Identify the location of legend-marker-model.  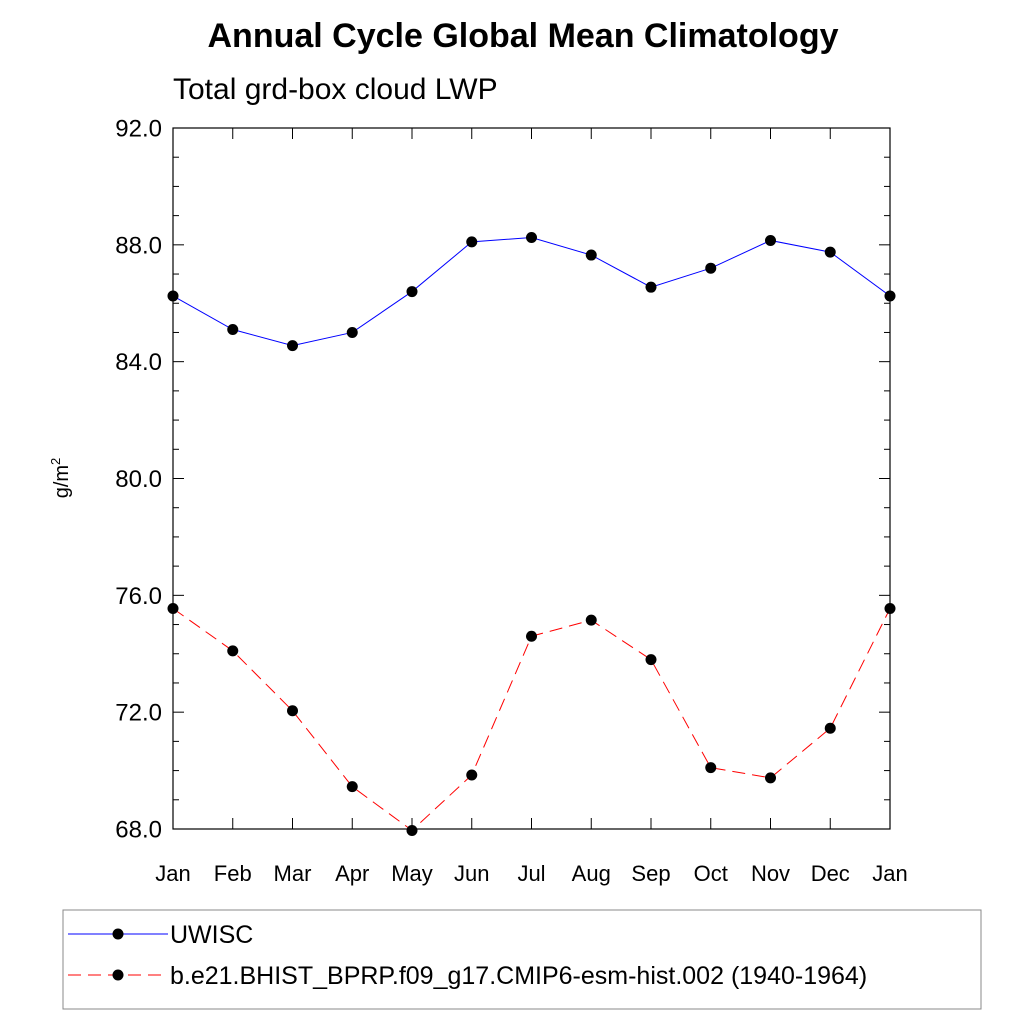
(118, 975).